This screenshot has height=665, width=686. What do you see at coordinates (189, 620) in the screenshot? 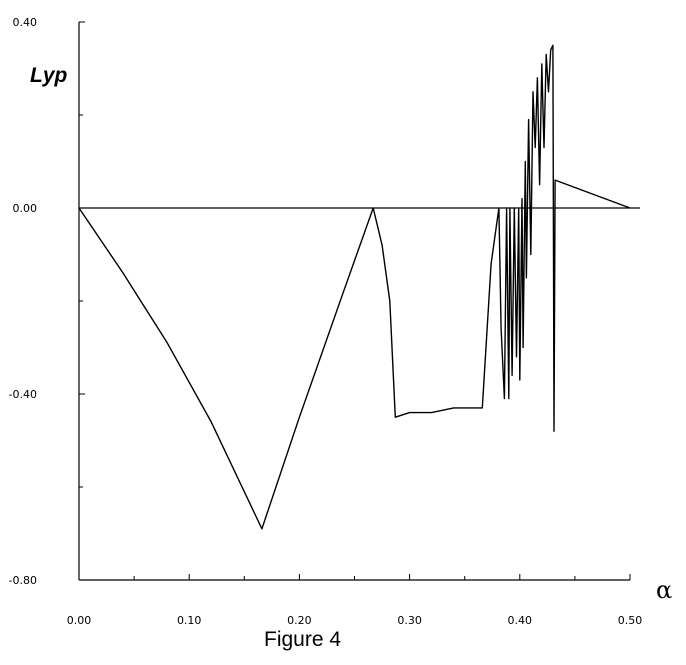
I see `x-tick-label: 0.10` at bounding box center [189, 620].